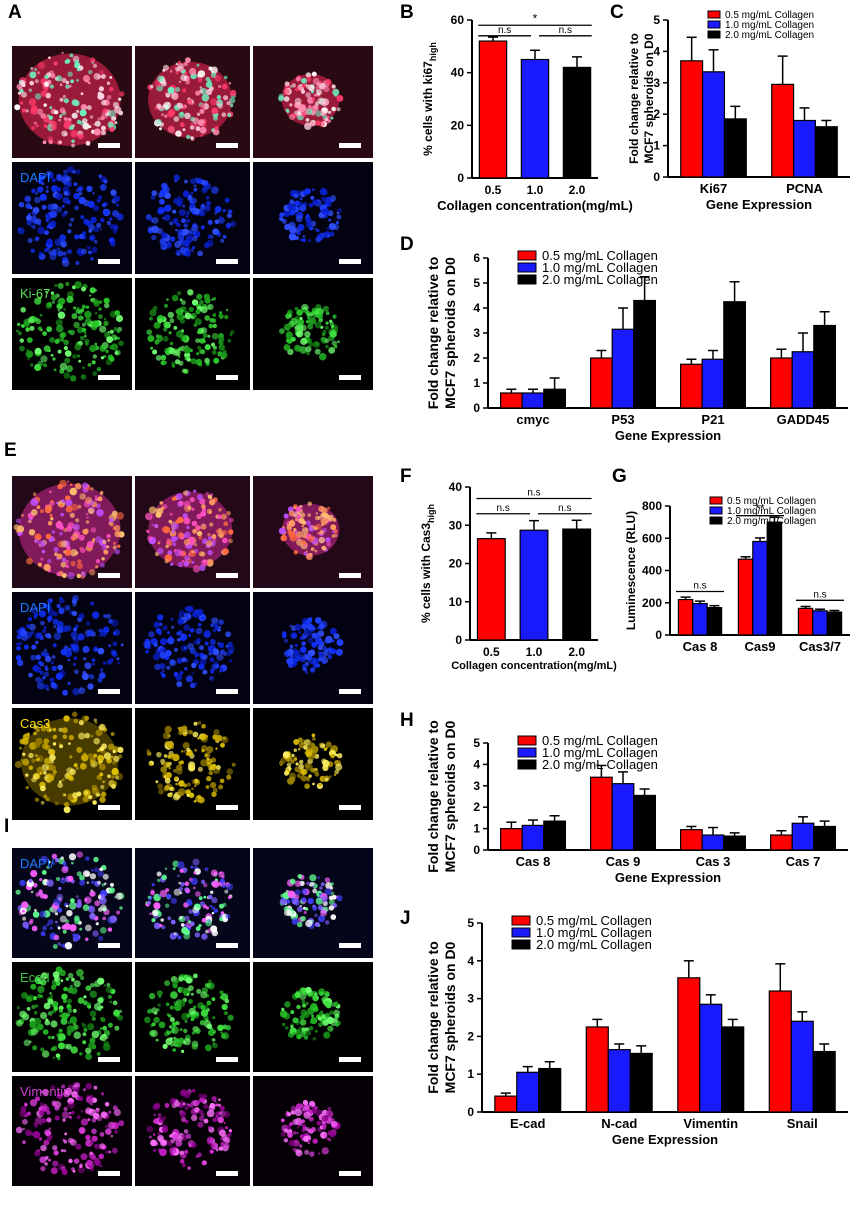  What do you see at coordinates (652, 571) in the screenshot?
I see `y-tick-label-g: 400` at bounding box center [652, 571].